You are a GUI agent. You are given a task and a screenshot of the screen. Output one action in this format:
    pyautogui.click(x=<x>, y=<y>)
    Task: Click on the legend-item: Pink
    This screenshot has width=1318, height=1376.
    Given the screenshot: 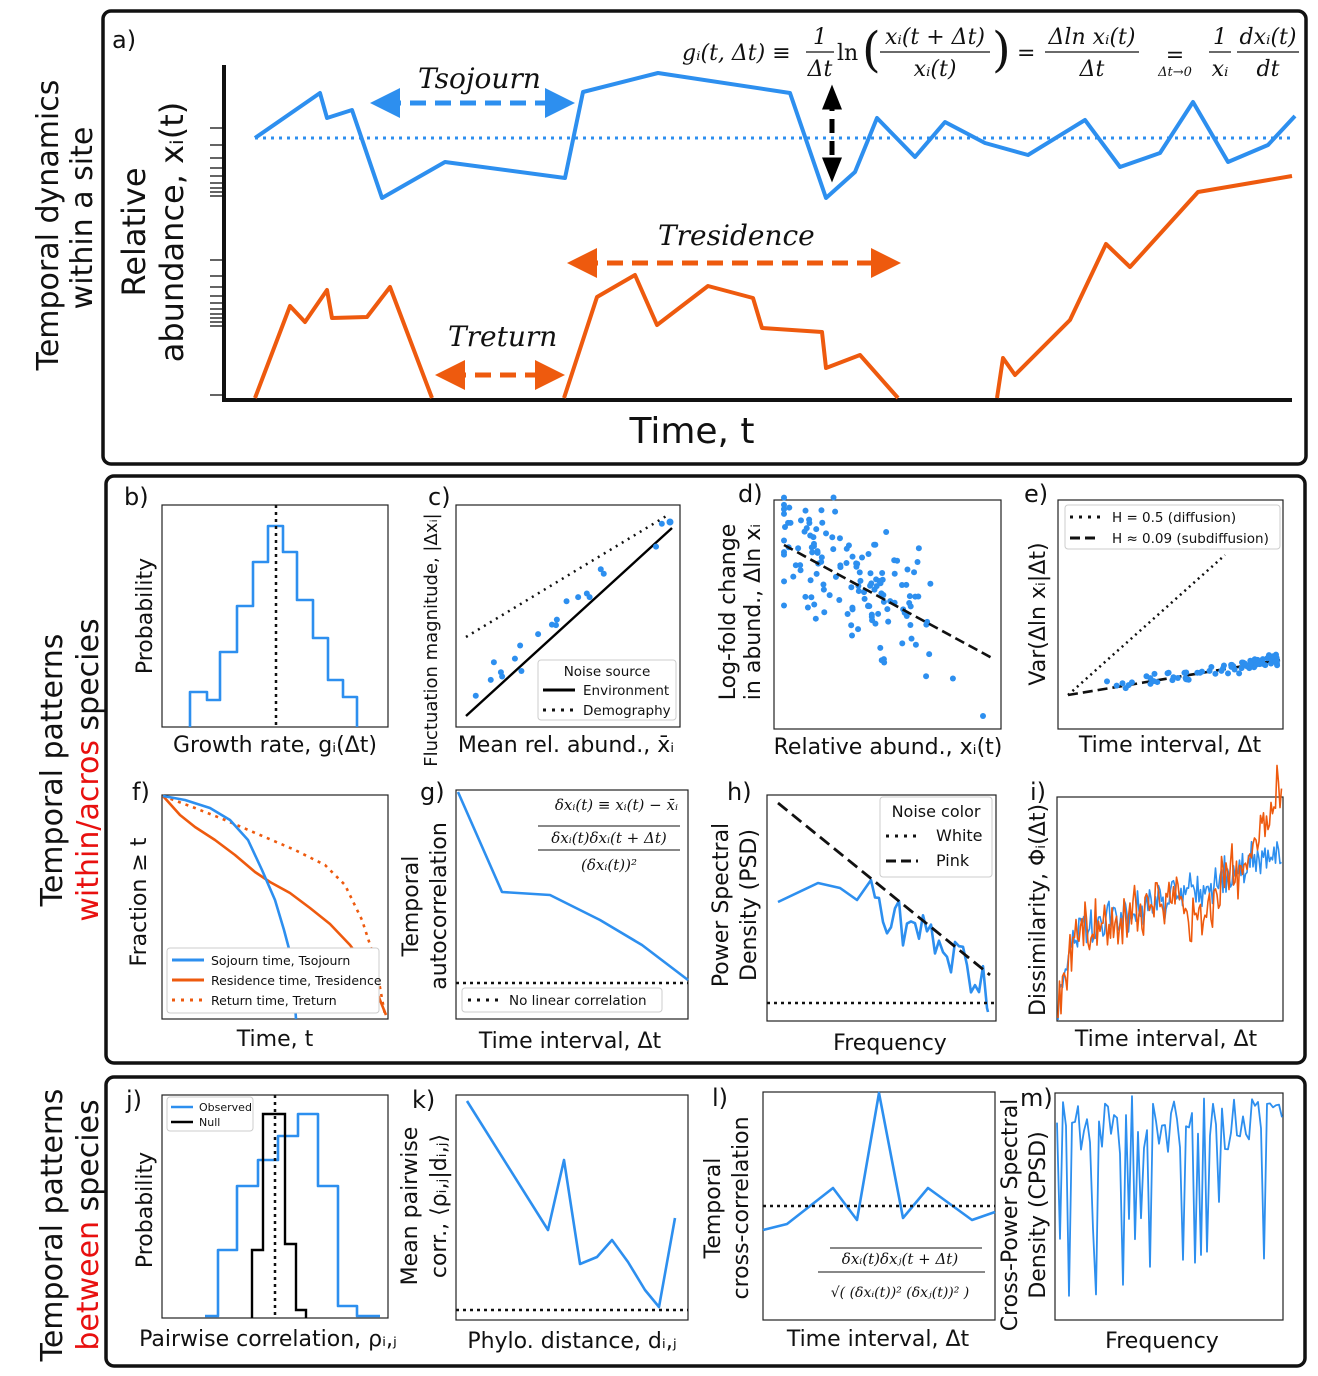 What is the action you would take?
    pyautogui.click(x=953, y=860)
    